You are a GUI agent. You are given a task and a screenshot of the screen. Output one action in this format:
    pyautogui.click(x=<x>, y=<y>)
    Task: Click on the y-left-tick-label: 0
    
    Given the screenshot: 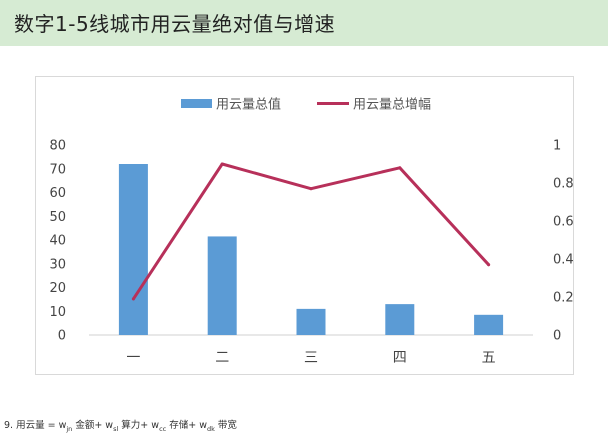 What is the action you would take?
    pyautogui.click(x=62, y=336)
    